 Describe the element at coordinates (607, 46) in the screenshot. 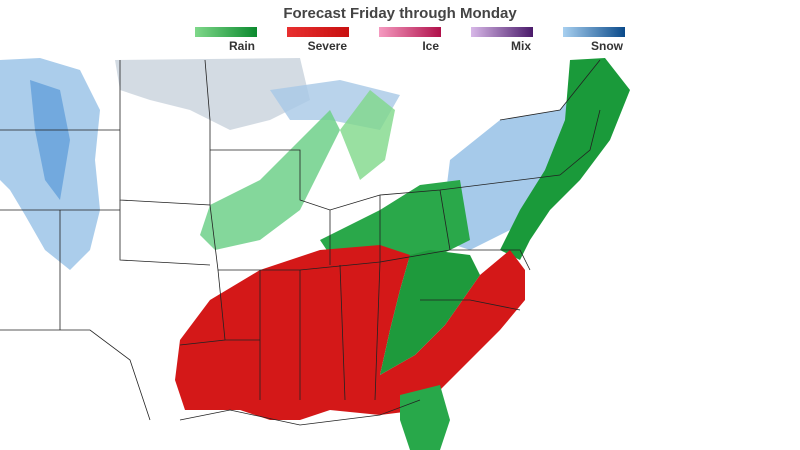

I see `legend-label: Snow` at that location.